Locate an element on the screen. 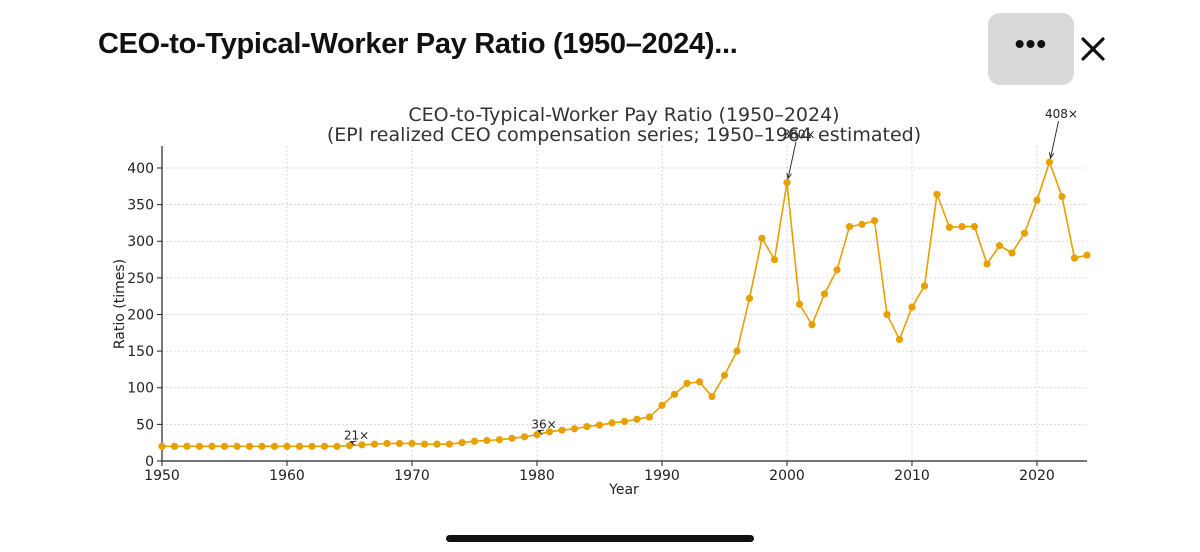 The image size is (1200, 552). annotation-label: 36× is located at coordinates (543, 425).